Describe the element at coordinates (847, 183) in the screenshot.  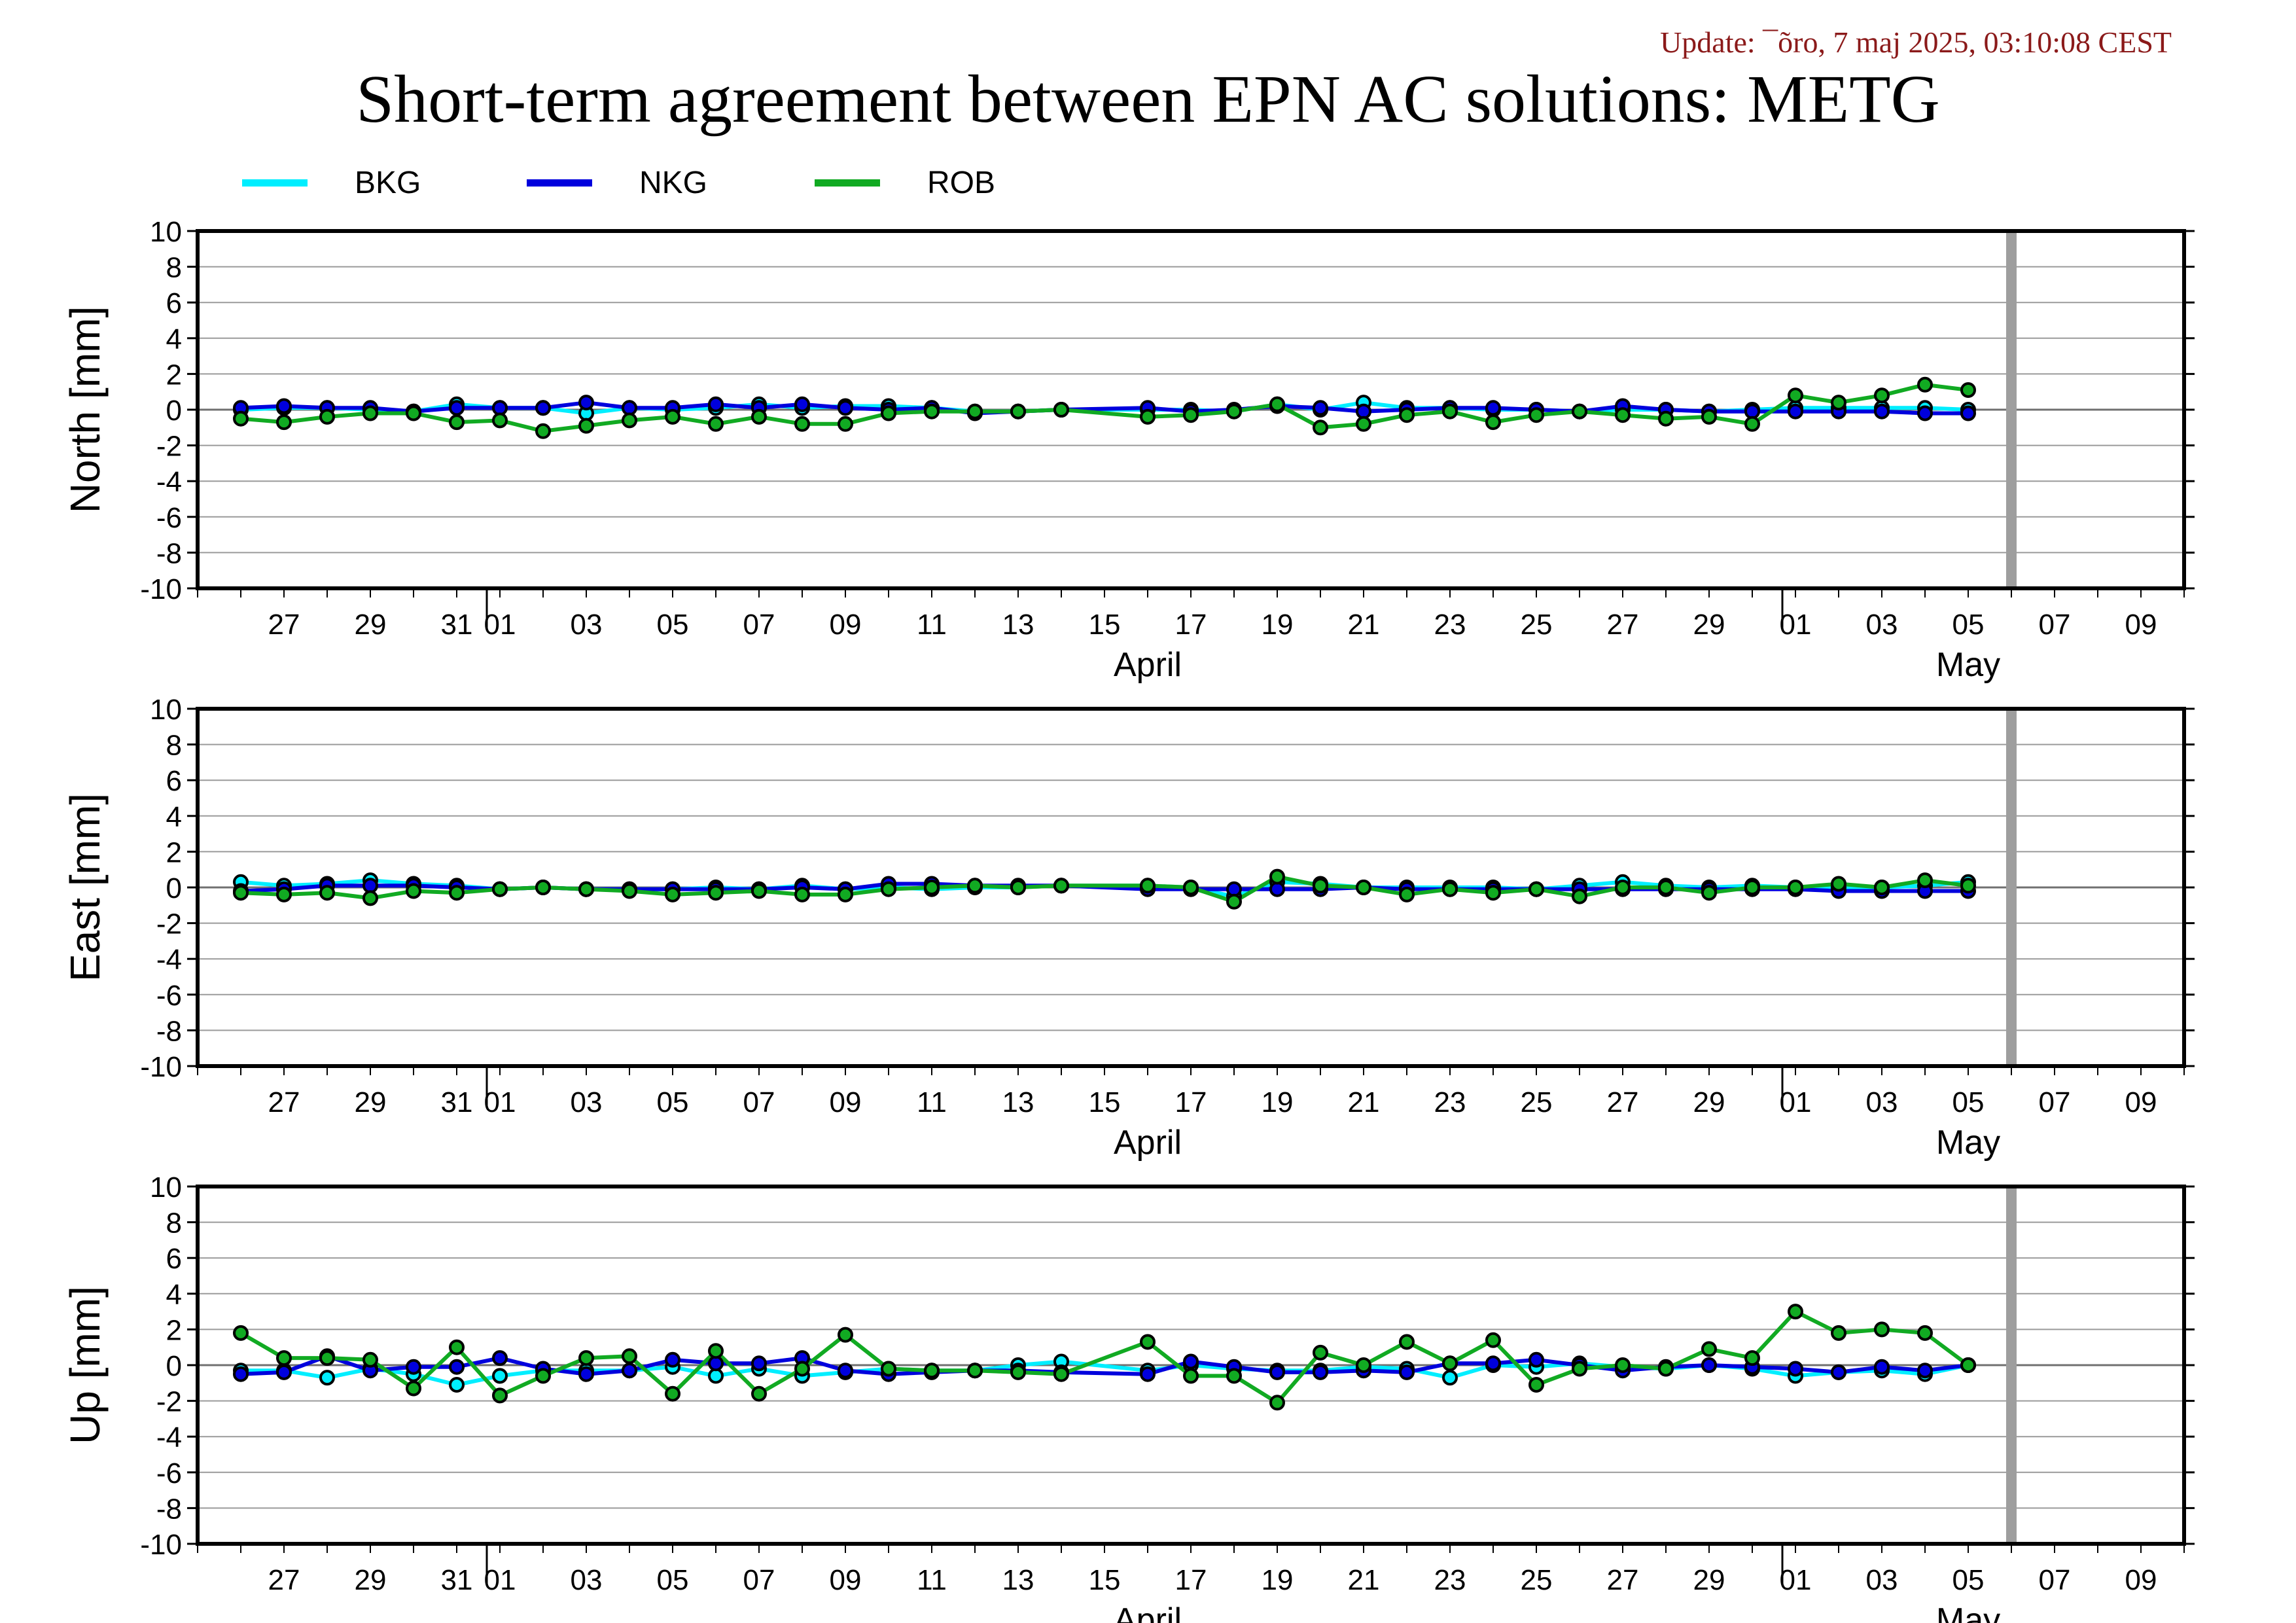
I see `legend-swatch-rob` at that location.